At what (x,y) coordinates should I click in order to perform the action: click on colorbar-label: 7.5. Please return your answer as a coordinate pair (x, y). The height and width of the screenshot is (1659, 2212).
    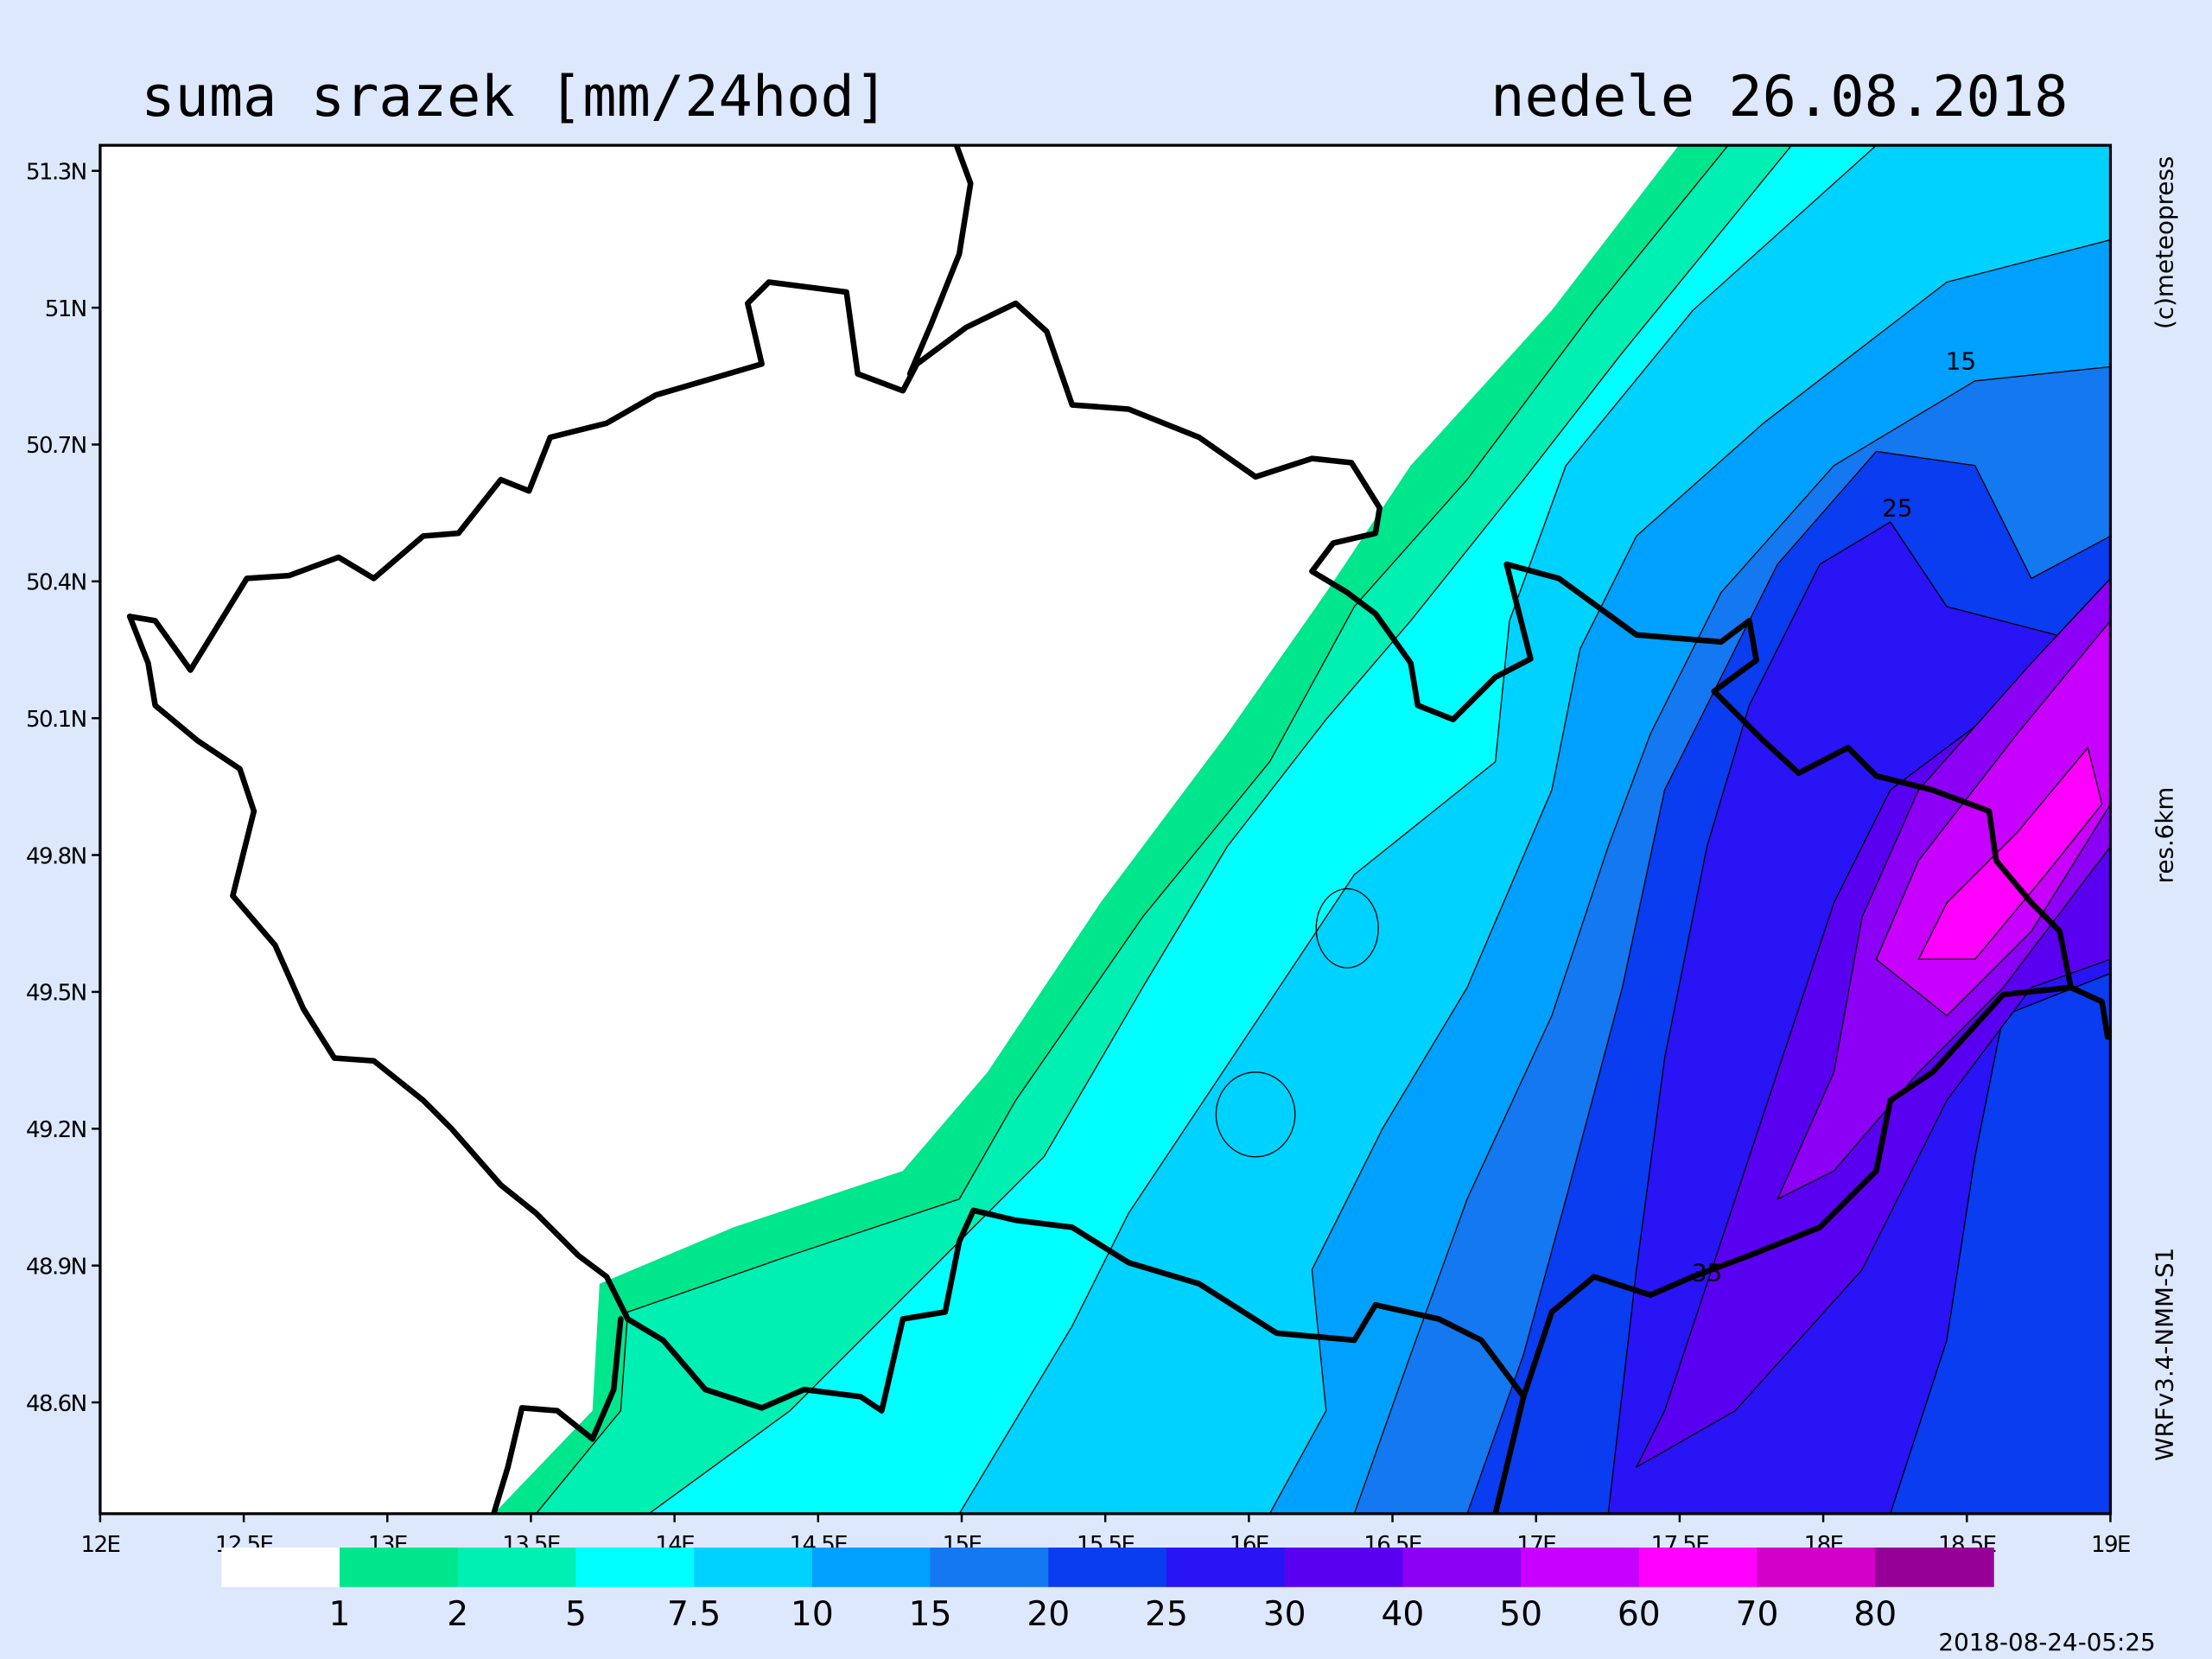
    Looking at the image, I should click on (694, 1614).